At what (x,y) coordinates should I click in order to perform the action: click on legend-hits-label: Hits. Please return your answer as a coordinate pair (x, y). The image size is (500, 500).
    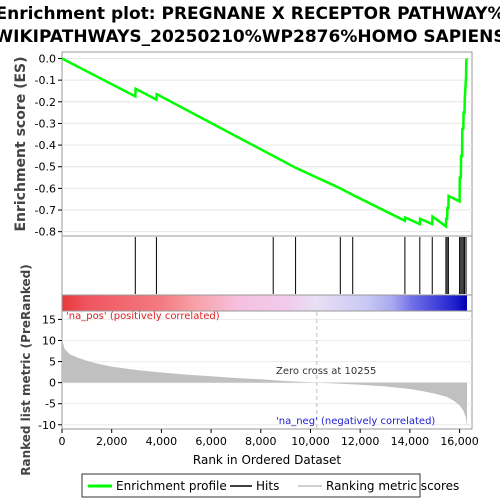
    Looking at the image, I should click on (267, 486).